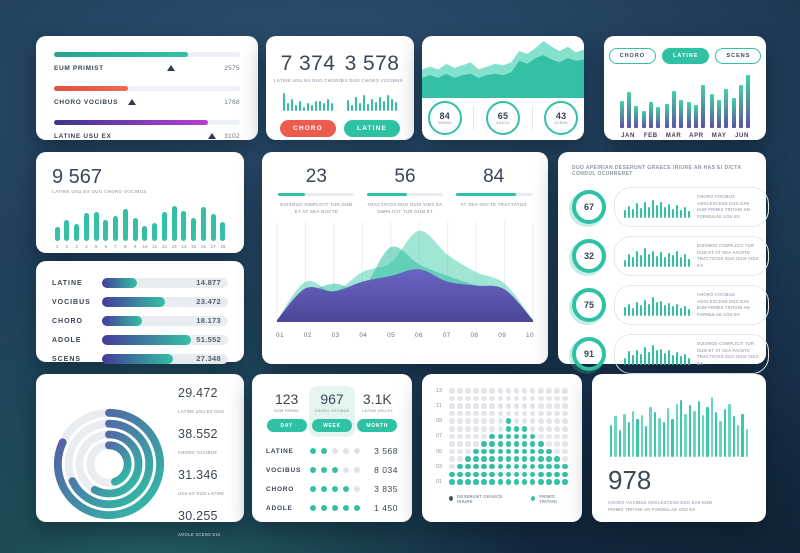 The height and width of the screenshot is (553, 800). What do you see at coordinates (405, 335) in the screenshot?
I see `x-axis-labels: 01 02 03 04 05 06 07 08 09 10` at bounding box center [405, 335].